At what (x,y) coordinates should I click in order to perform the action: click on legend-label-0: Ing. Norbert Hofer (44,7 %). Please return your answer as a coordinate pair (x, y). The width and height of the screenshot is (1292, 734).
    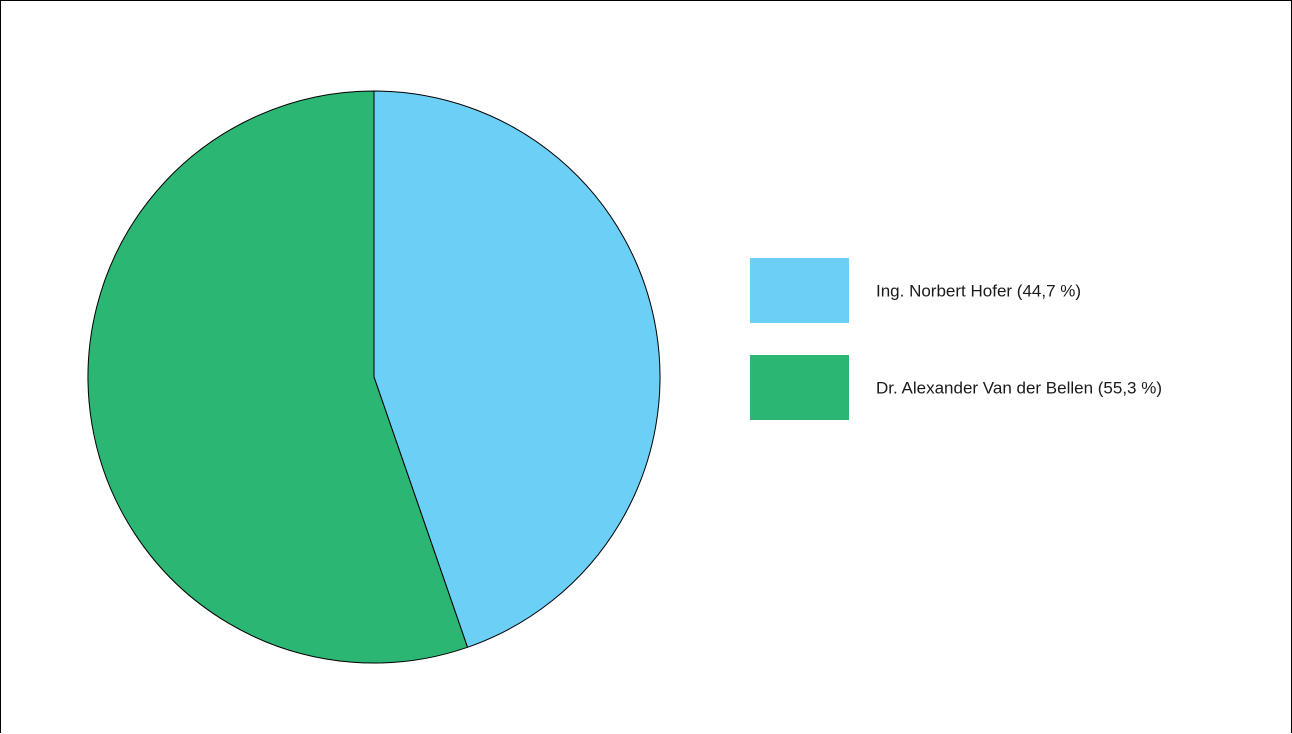
    Looking at the image, I should click on (978, 291).